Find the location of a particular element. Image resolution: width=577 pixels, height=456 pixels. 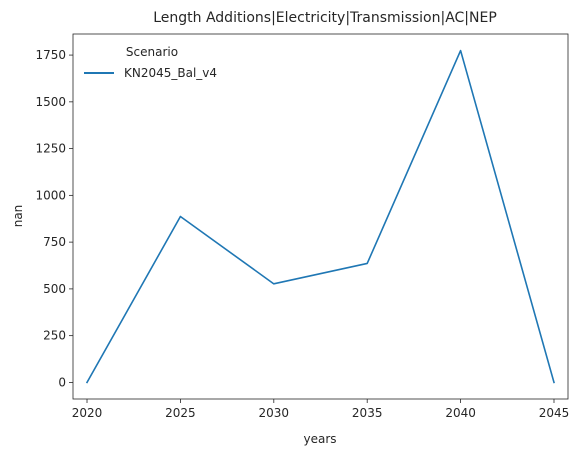

x-tick-label: 2040 is located at coordinates (460, 413).